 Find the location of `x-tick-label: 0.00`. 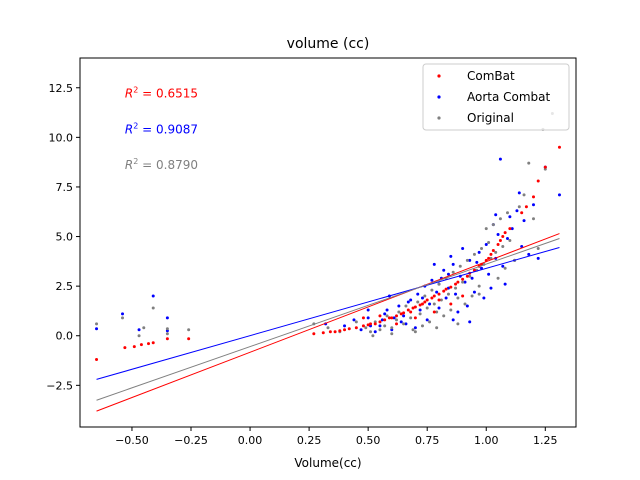

x-tick-label: 0.00 is located at coordinates (250, 440).